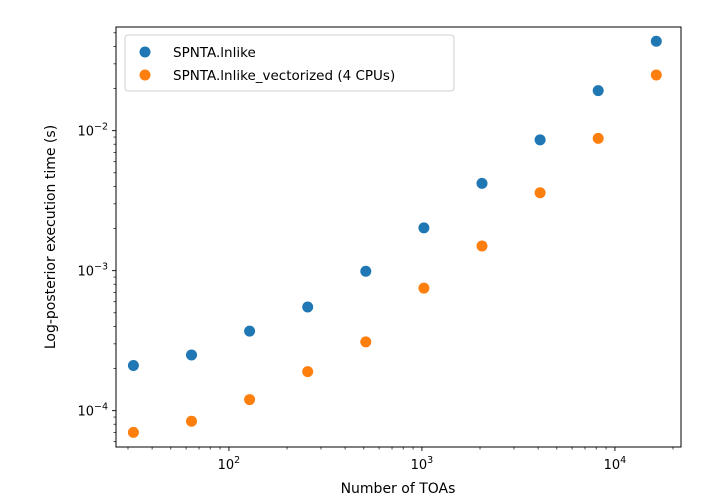 The width and height of the screenshot is (718, 498). What do you see at coordinates (96, 237) in the screenshot?
I see `y-axis-ticks: 10−410−310−2` at bounding box center [96, 237].